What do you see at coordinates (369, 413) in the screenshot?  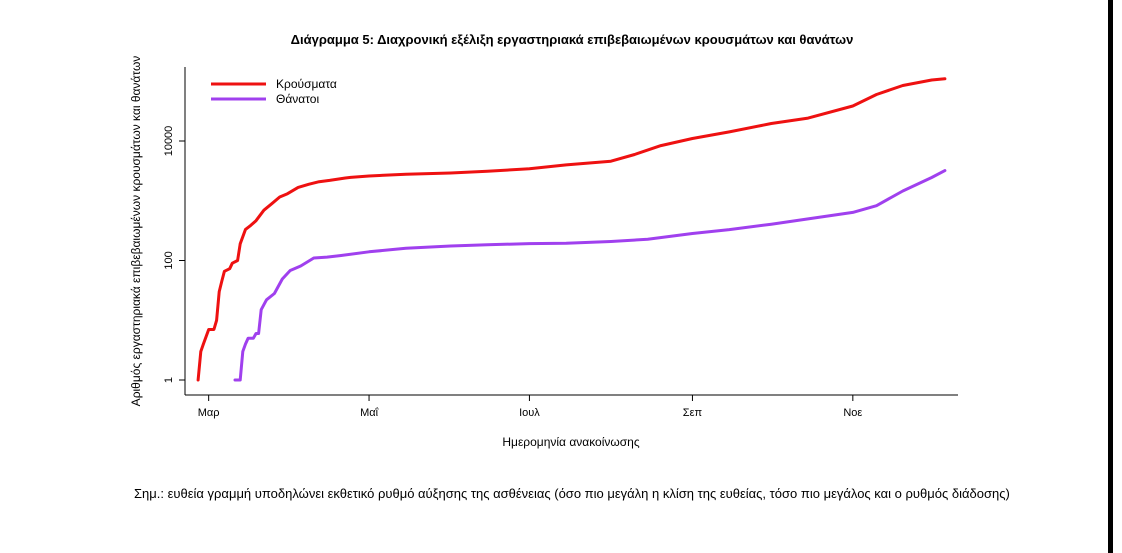 I see `x-tick-label: Μαΐ` at bounding box center [369, 413].